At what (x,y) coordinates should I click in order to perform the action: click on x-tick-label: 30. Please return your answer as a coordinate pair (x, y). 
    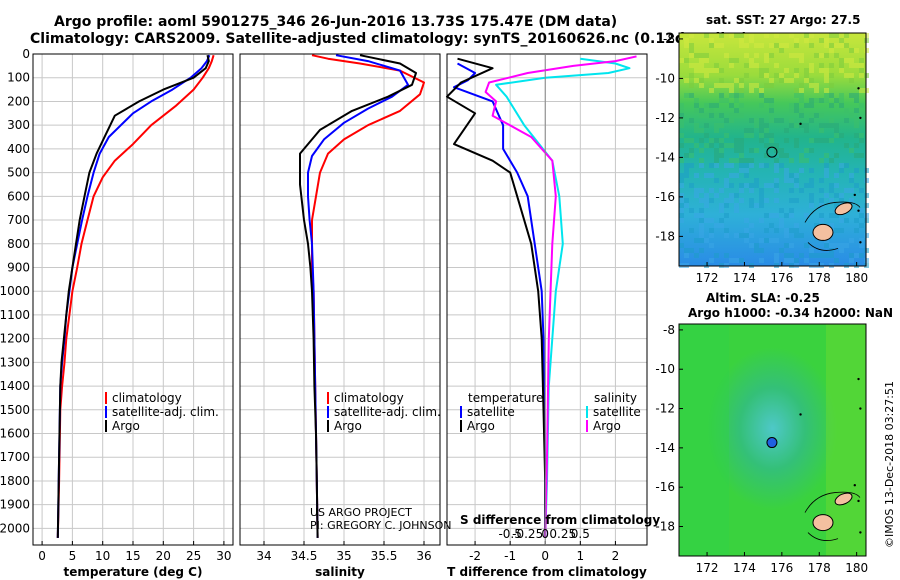
    Looking at the image, I should click on (223, 556).